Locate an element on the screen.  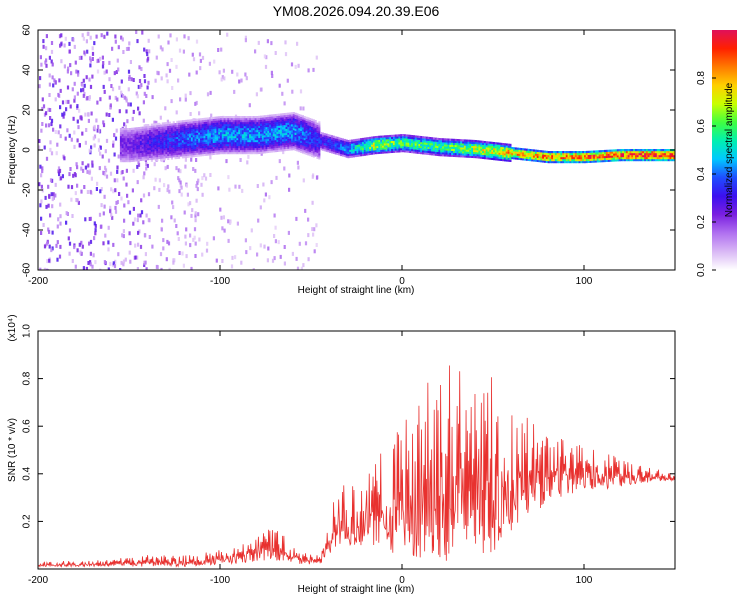
colorbar-ticks: 0.00.20.40.60.8 is located at coordinates (706, 174).